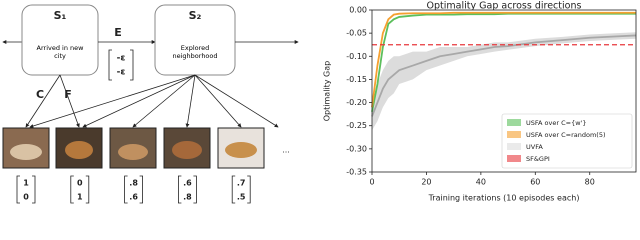 The image size is (640, 240). I want to click on y-tick-label: -0.35, so click(356, 172).